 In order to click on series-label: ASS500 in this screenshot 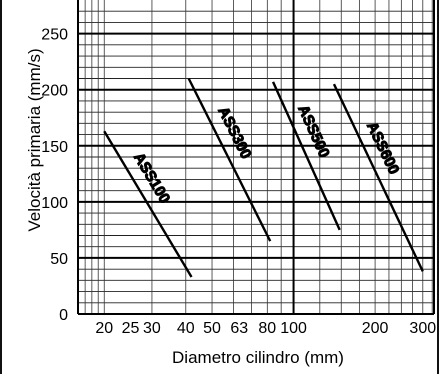, I will do `click(313, 131)`.